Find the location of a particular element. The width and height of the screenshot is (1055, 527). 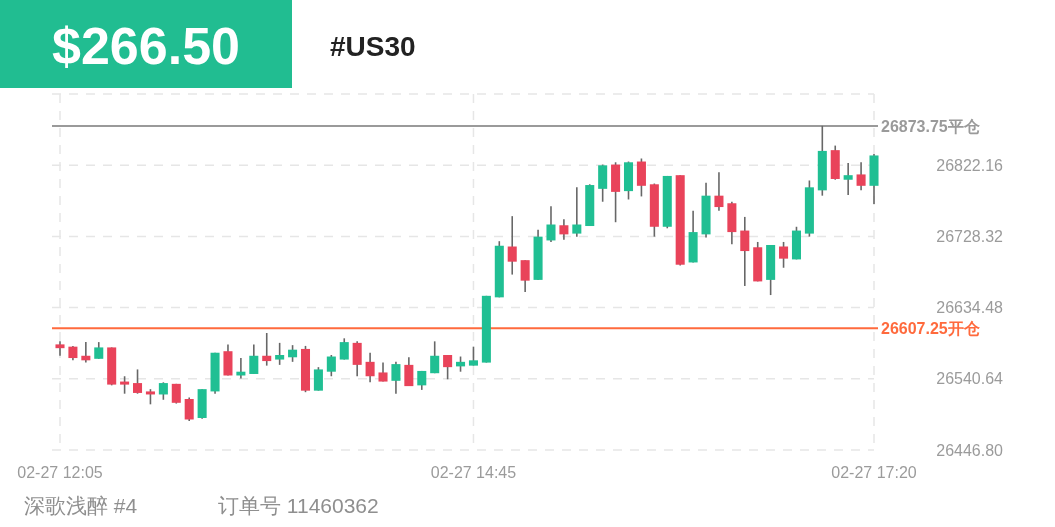

text: $266.50 is located at coordinates (146, 46).